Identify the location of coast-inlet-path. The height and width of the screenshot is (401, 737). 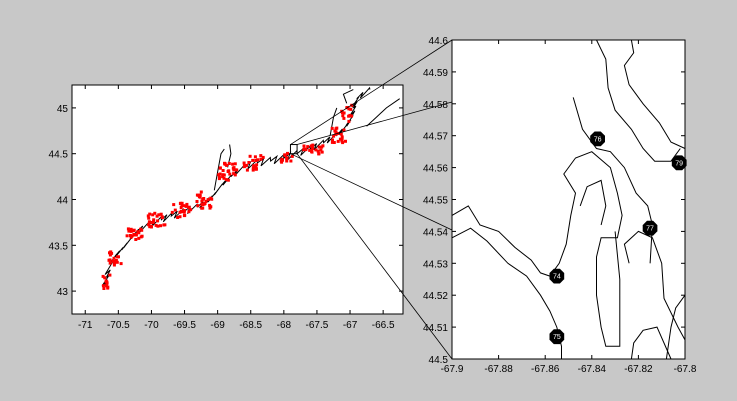
(219, 169).